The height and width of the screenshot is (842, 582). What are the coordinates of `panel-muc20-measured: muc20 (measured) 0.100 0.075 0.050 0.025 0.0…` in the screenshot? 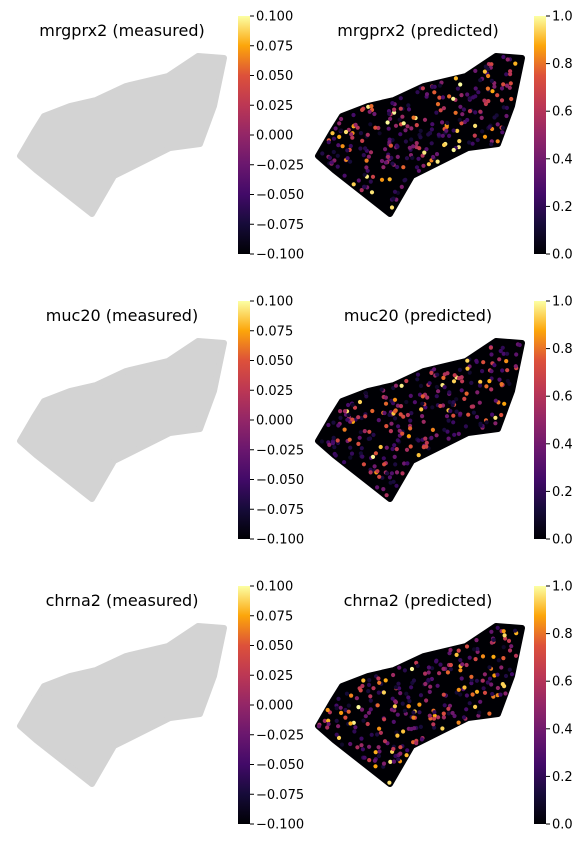 It's located at (160, 421).